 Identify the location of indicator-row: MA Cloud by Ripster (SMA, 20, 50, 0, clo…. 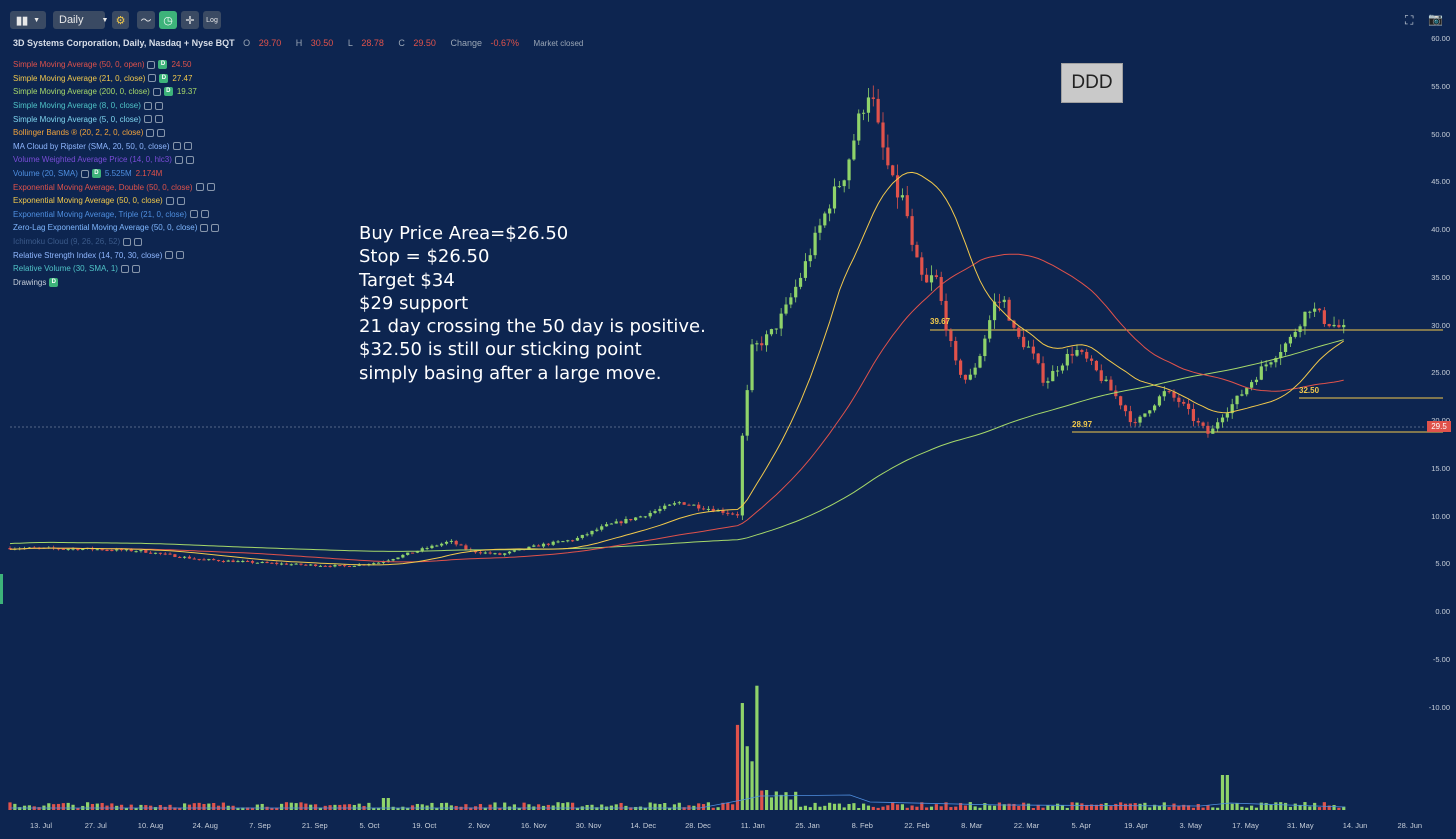
(116, 147).